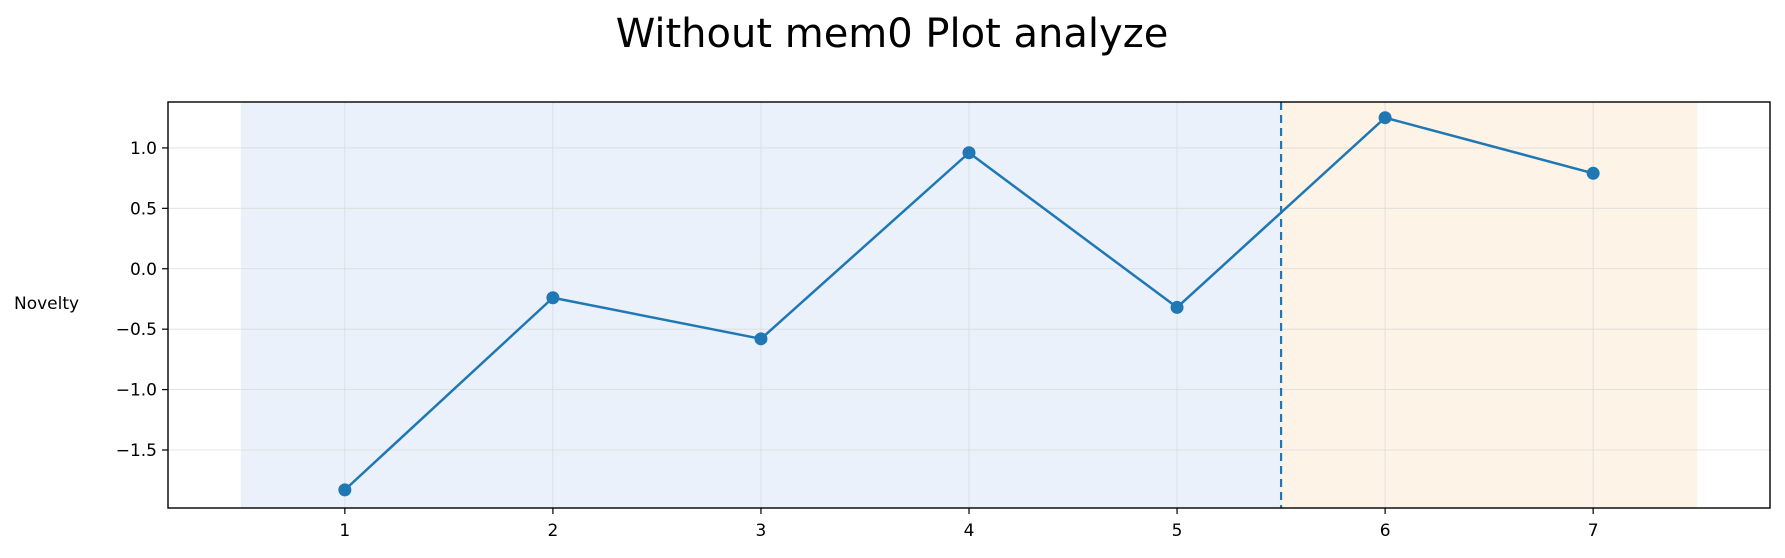 This screenshot has width=1785, height=558. I want to click on y-tick-label: 0.0, so click(143, 270).